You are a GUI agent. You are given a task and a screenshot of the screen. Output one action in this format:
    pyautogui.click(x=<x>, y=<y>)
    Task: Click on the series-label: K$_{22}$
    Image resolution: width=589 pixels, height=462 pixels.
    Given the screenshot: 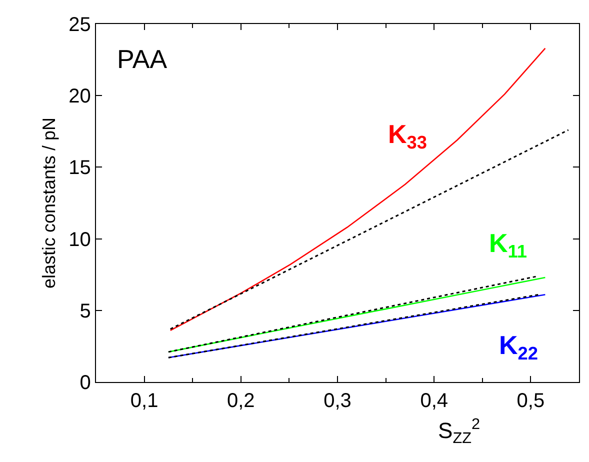 What is the action you would take?
    pyautogui.click(x=518, y=347)
    